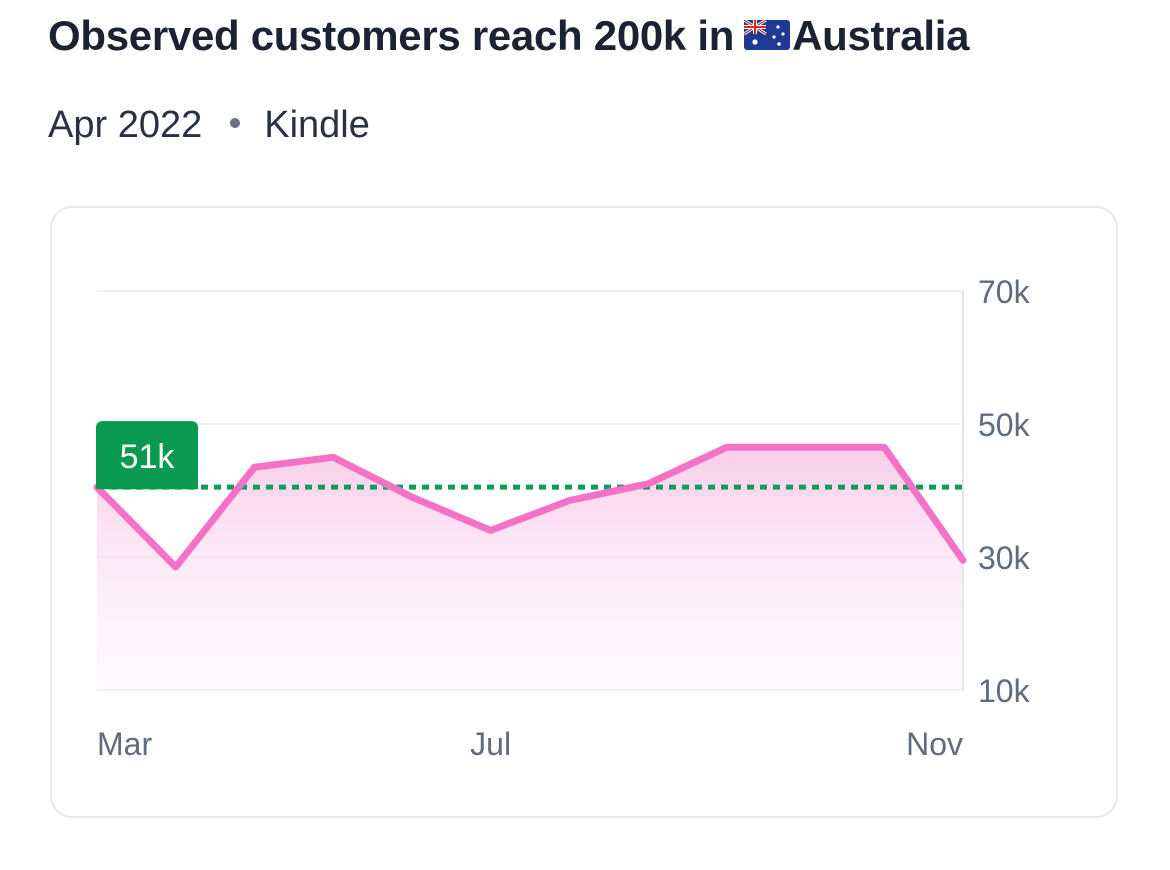  I want to click on title-country: Australia, so click(881, 36).